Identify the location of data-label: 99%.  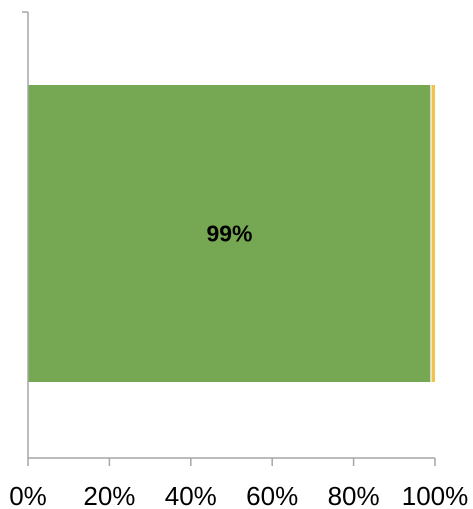
(229, 234).